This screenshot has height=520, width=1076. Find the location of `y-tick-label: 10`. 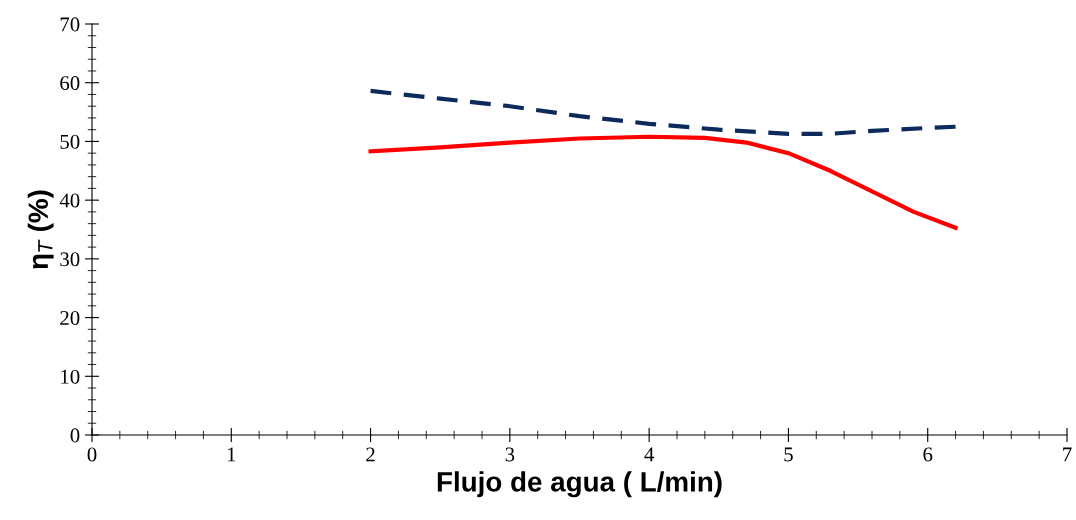

y-tick-label: 10 is located at coordinates (70, 376).